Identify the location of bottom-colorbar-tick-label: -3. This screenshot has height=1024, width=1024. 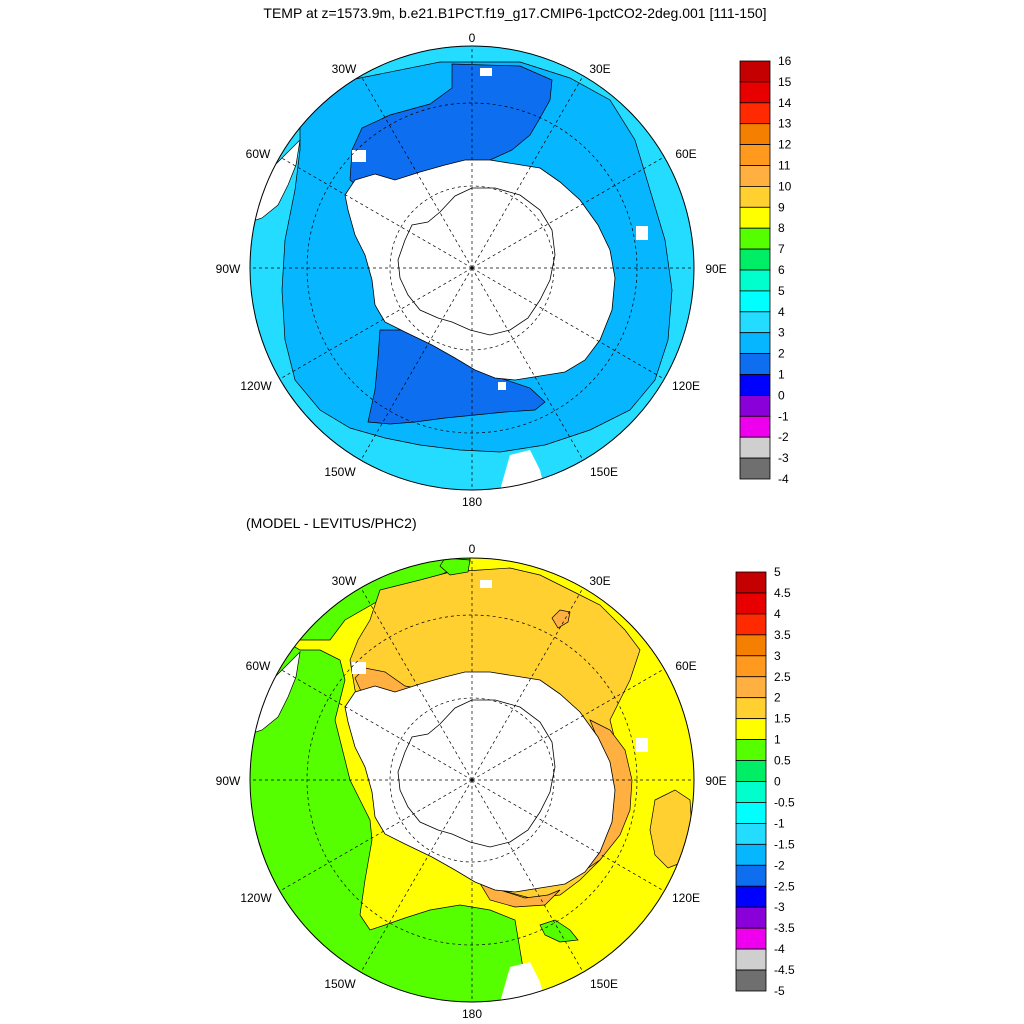
(779, 907).